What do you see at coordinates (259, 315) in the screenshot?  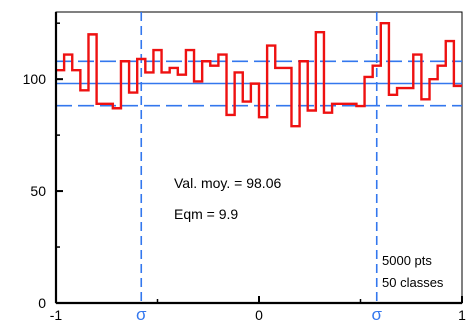 I see `x-tick-label: 0` at bounding box center [259, 315].